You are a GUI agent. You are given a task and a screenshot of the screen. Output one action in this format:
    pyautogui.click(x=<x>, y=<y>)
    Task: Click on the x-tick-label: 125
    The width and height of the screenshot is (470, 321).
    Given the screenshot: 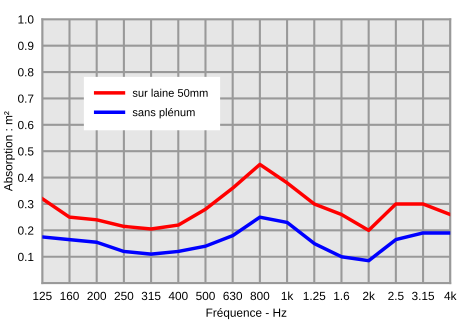 What is the action you would take?
    pyautogui.click(x=42, y=296)
    